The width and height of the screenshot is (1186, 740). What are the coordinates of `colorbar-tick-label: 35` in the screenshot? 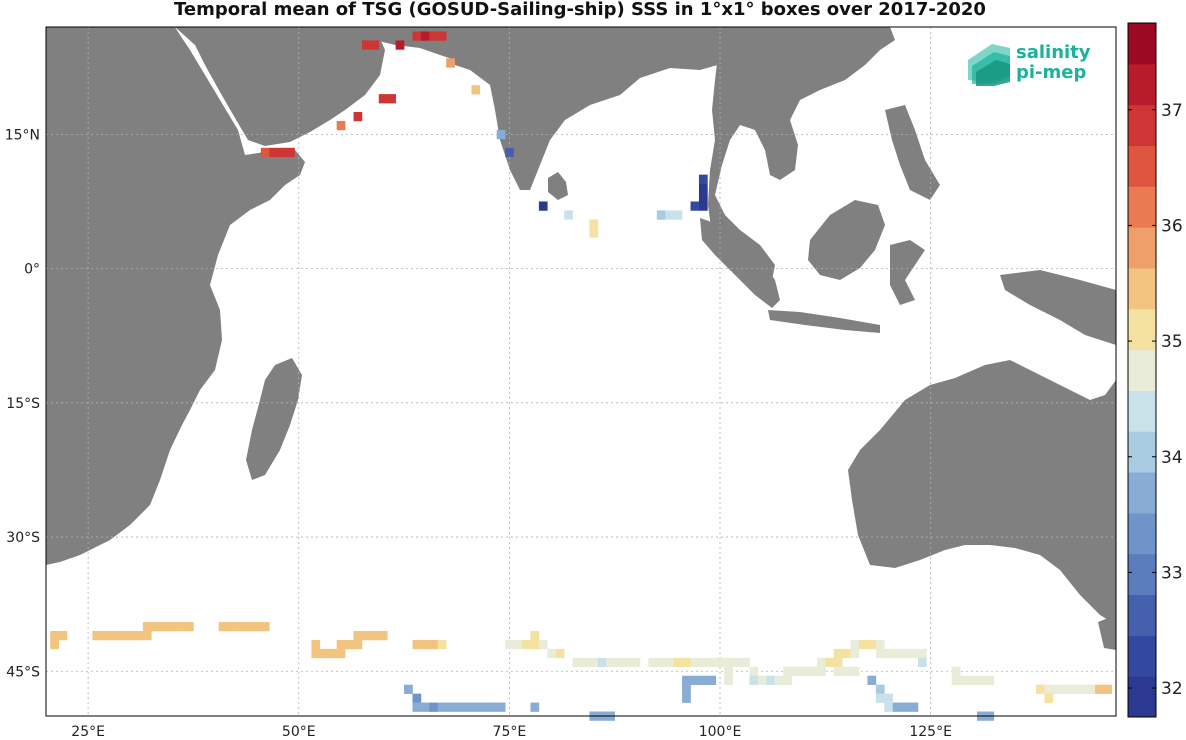 It's located at (1172, 342).